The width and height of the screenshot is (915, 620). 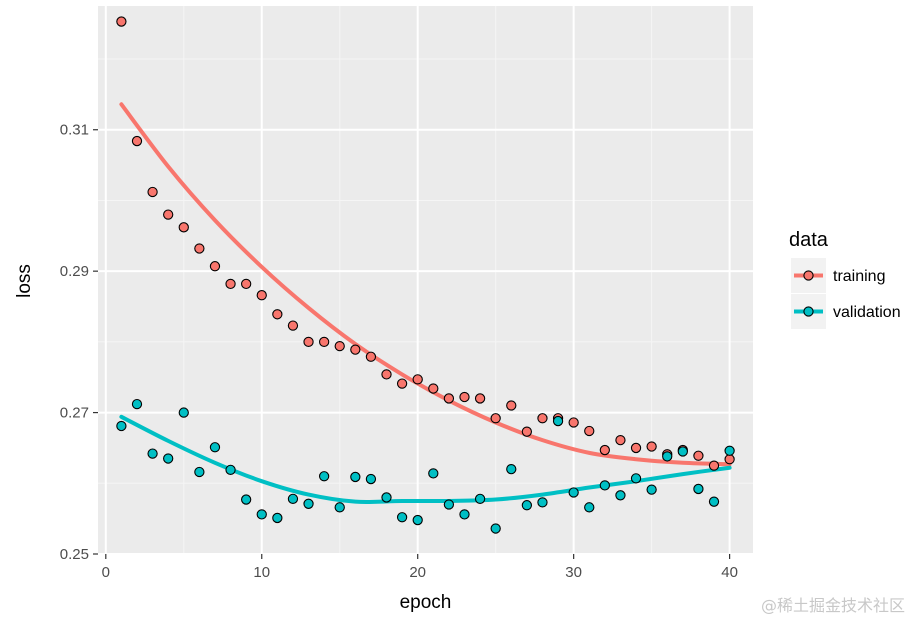 I want to click on legend: data training validation, so click(x=845, y=279).